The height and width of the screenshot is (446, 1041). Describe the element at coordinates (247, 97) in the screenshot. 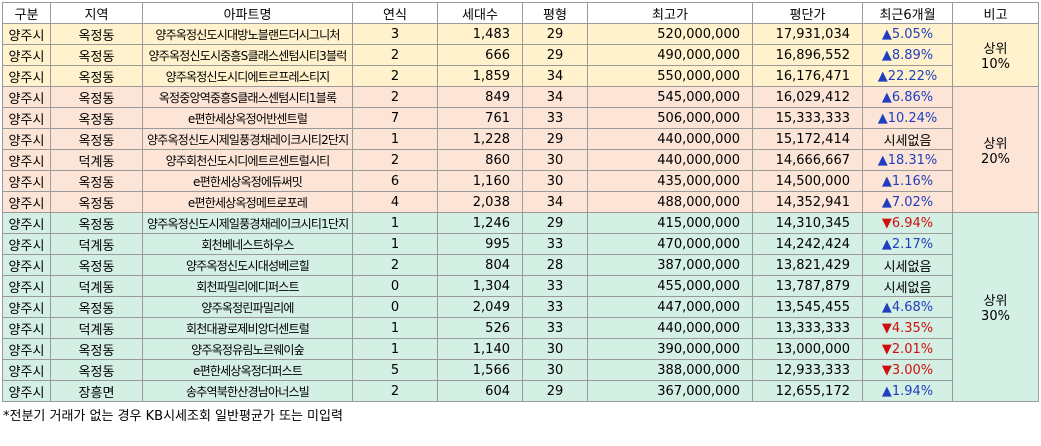

I see `table-cell: 옥정중앙역중흥S클래스센텀시티1블록` at that location.